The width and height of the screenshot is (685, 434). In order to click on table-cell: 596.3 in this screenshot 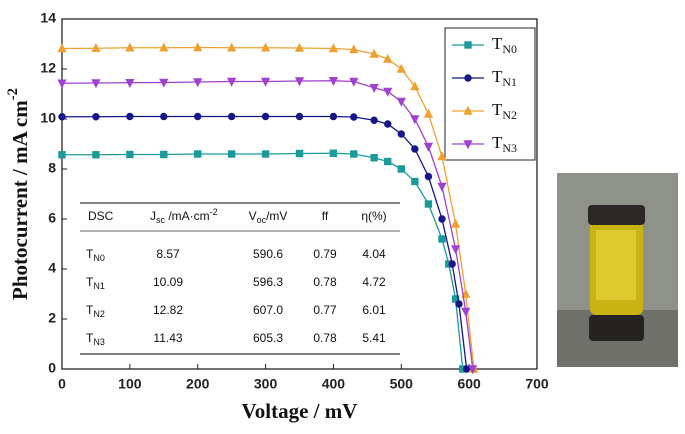, I will do `click(268, 282)`.